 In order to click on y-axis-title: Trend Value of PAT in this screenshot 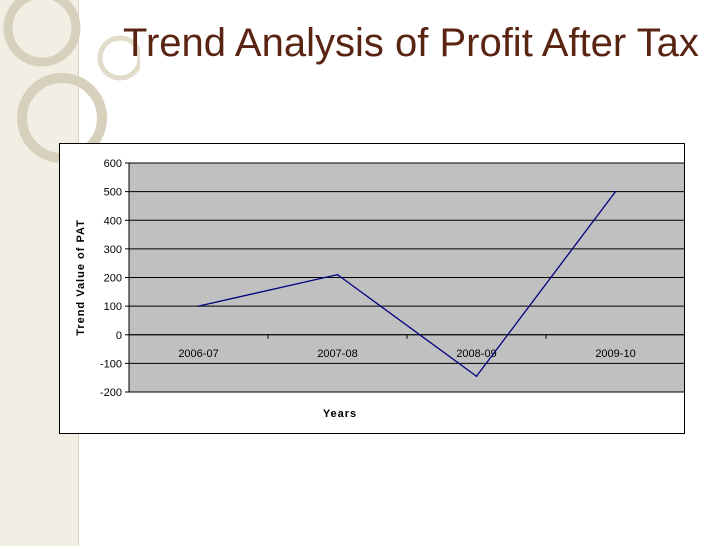, I will do `click(81, 277)`.